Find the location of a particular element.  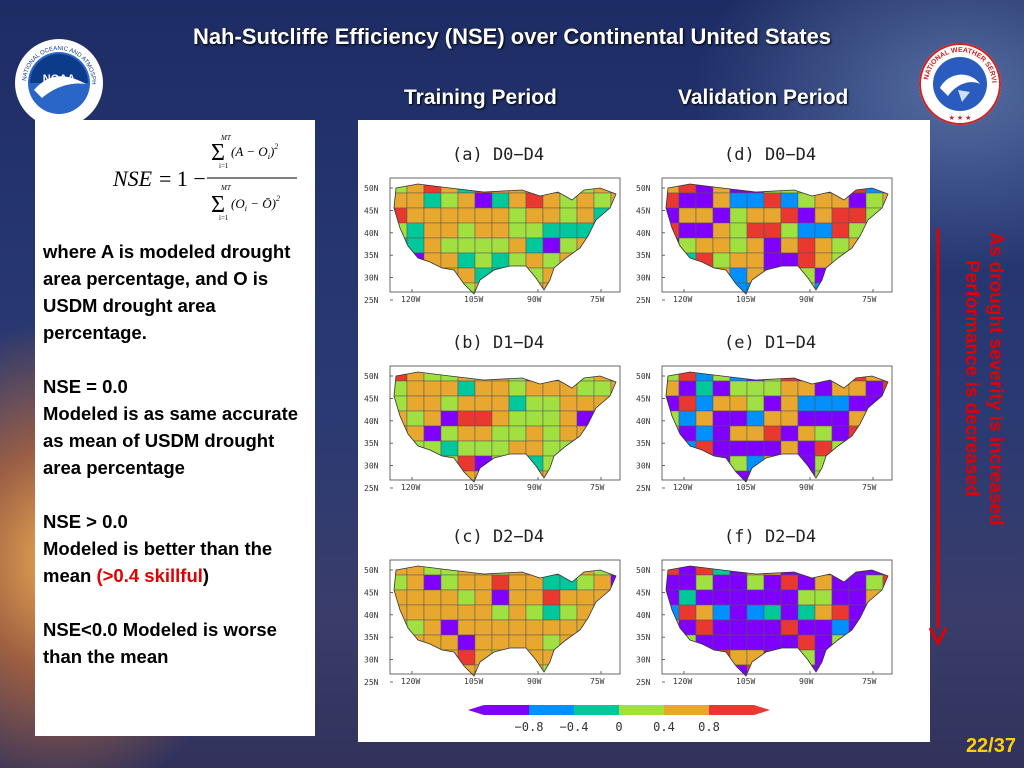

nse-negative-desc: NSE<0.0 Modeled is worse than the mean is located at coordinates (160, 643).